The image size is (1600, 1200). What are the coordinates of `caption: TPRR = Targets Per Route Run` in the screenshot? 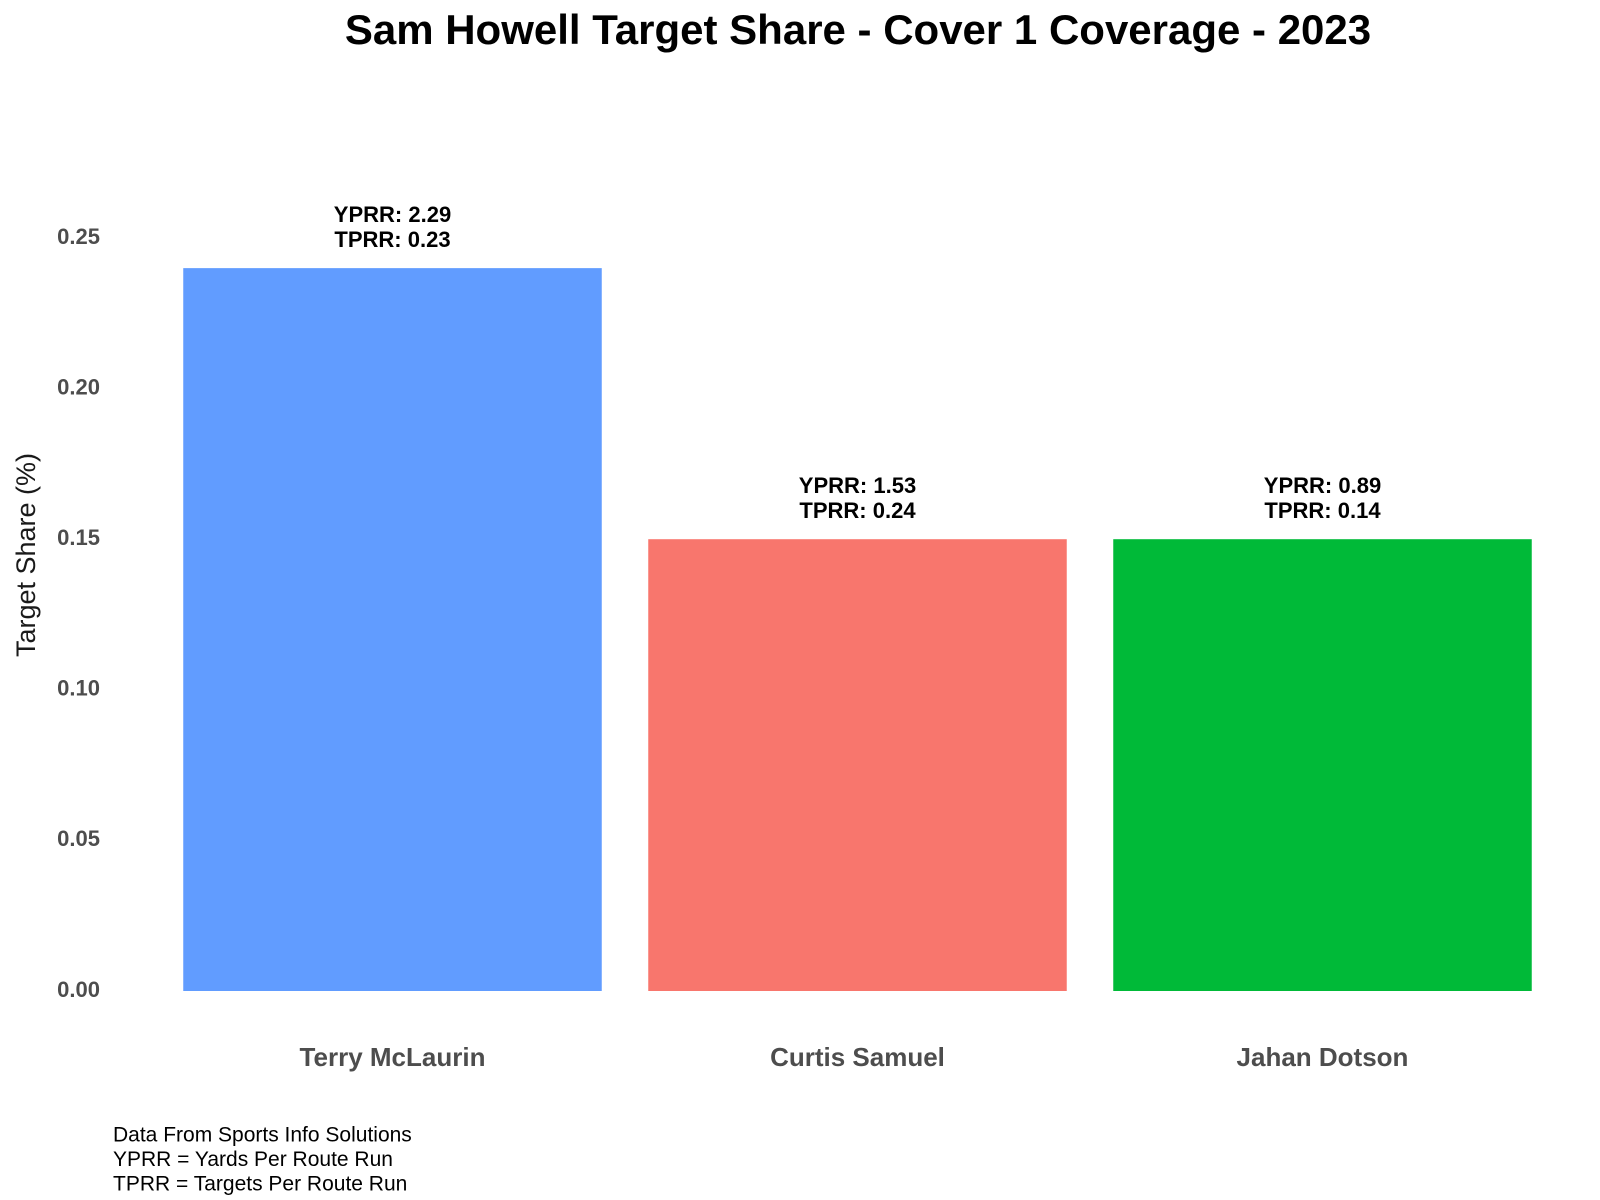 It's located at (260, 1184).